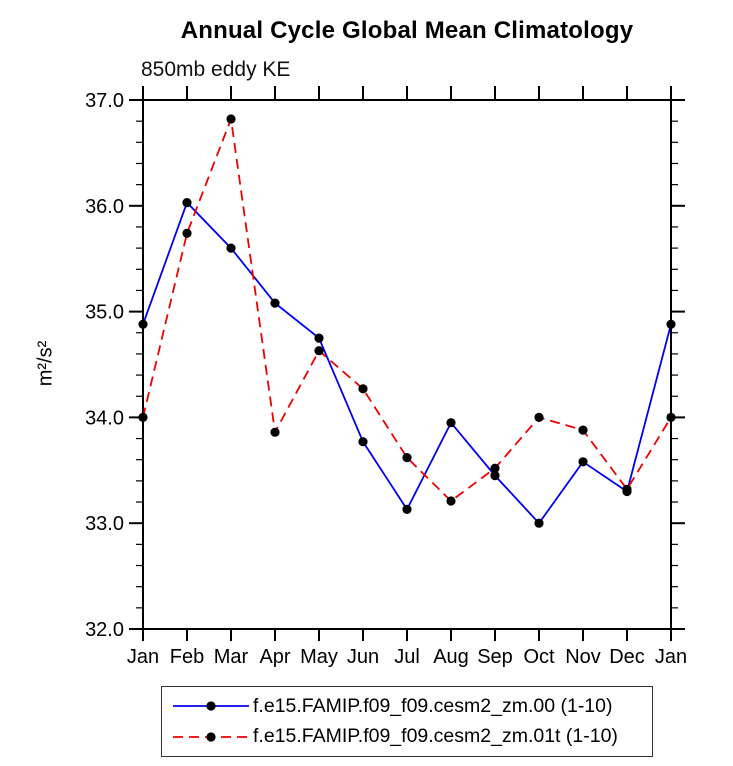  What do you see at coordinates (451, 657) in the screenshot?
I see `x-tick-label: Aug` at bounding box center [451, 657].